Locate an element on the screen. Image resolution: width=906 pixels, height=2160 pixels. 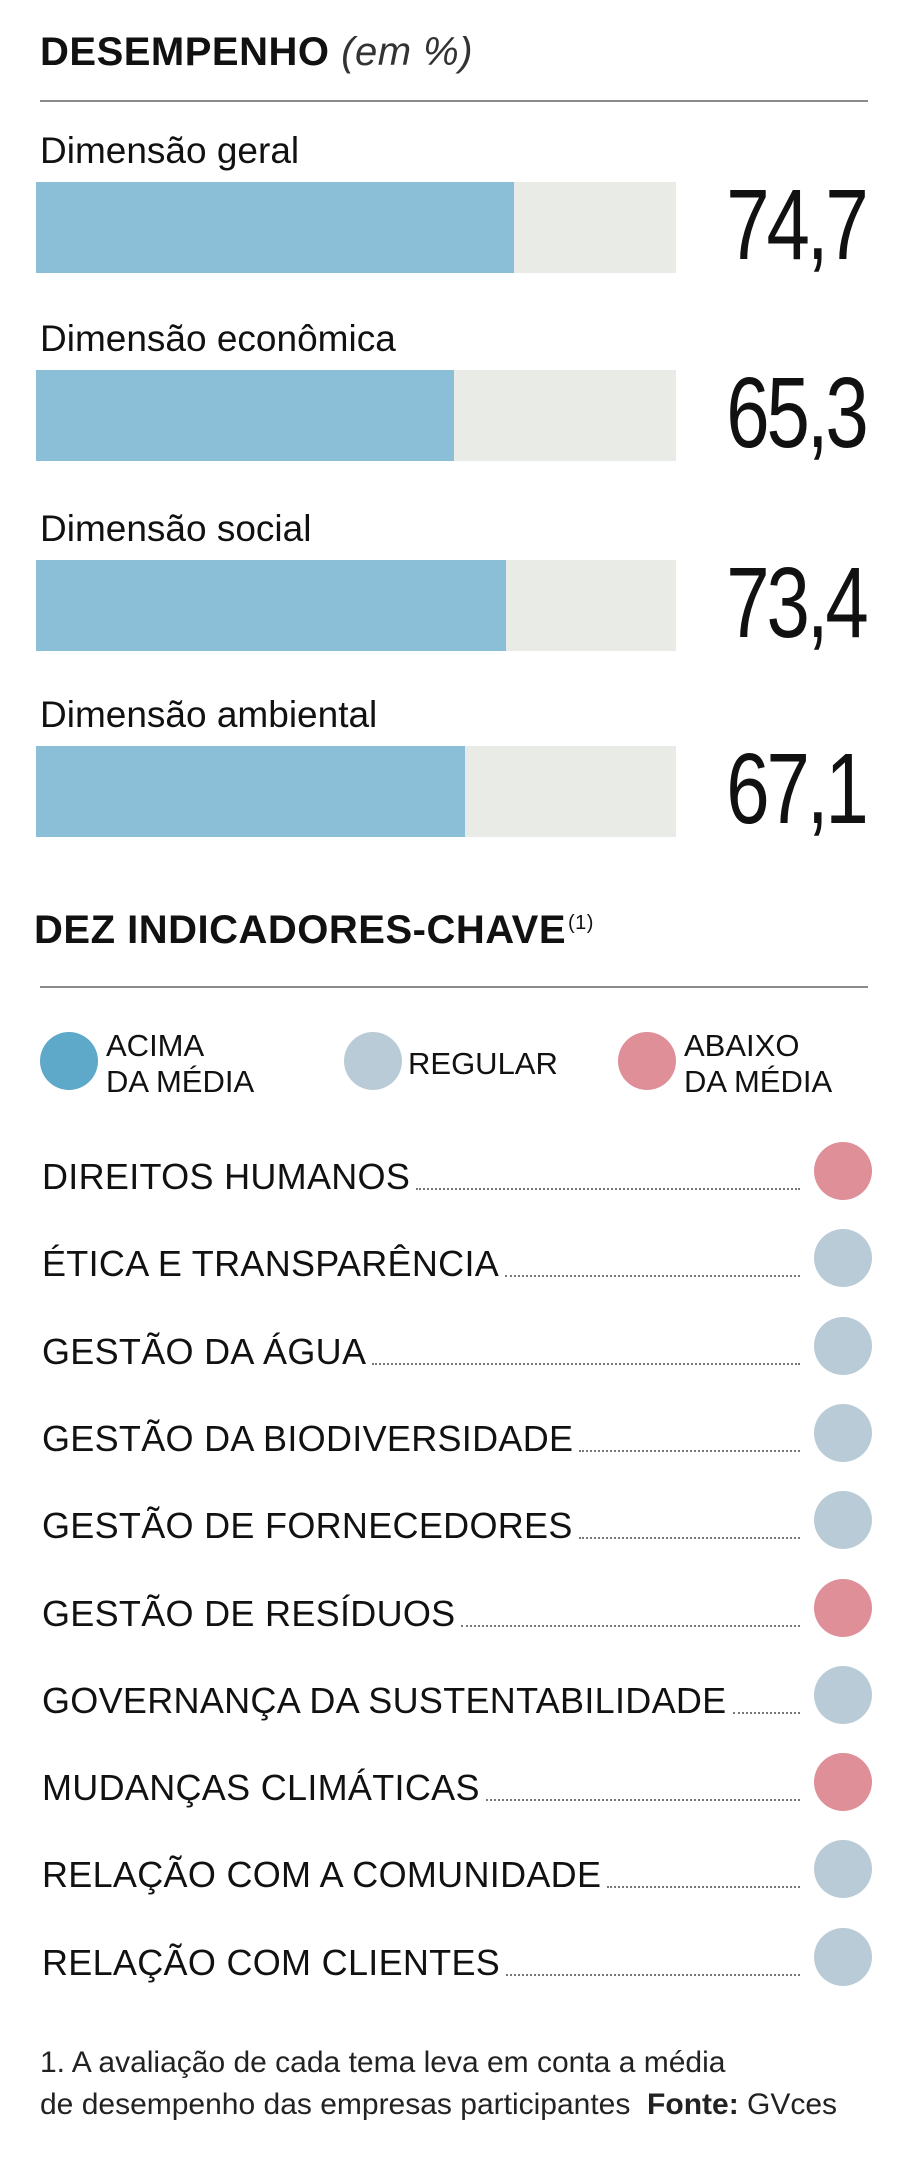
indicator-row: RELAÇÃO COM A COMUNIDADE is located at coordinates (453, 1871).